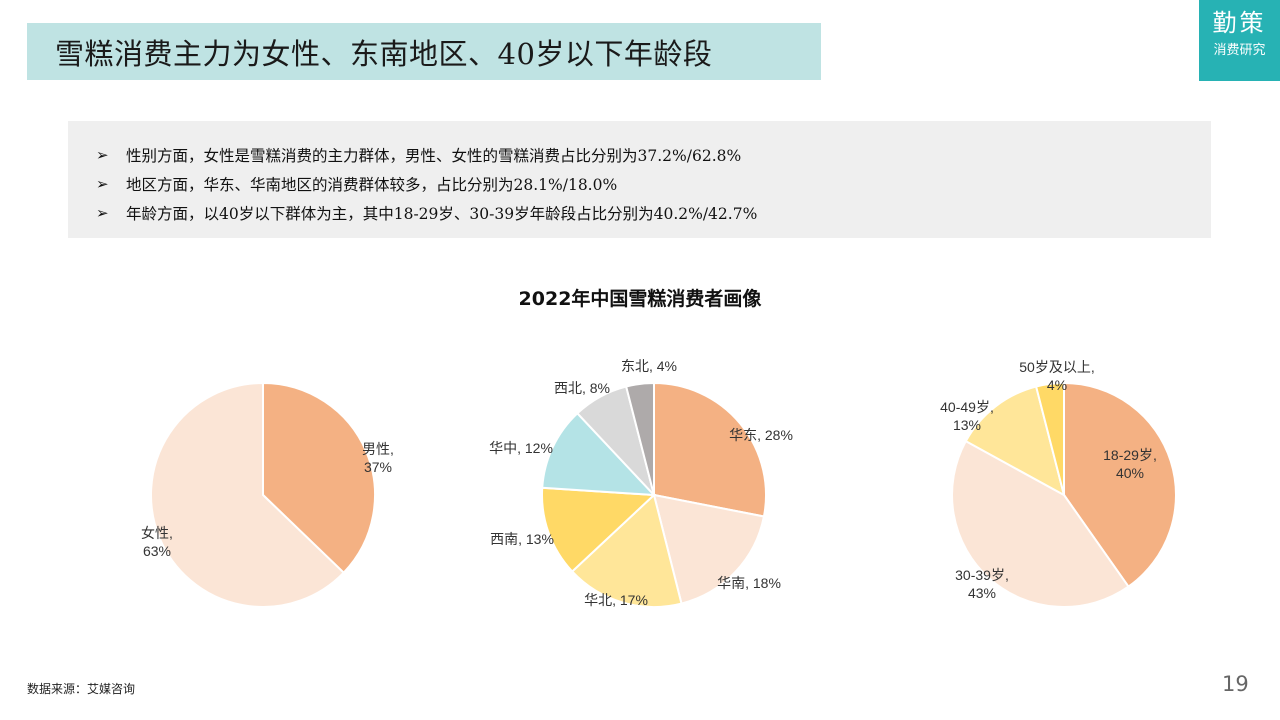 This screenshot has width=1280, height=720. Describe the element at coordinates (521, 448) in the screenshot. I see `slice-label: 华中, 12%` at that location.